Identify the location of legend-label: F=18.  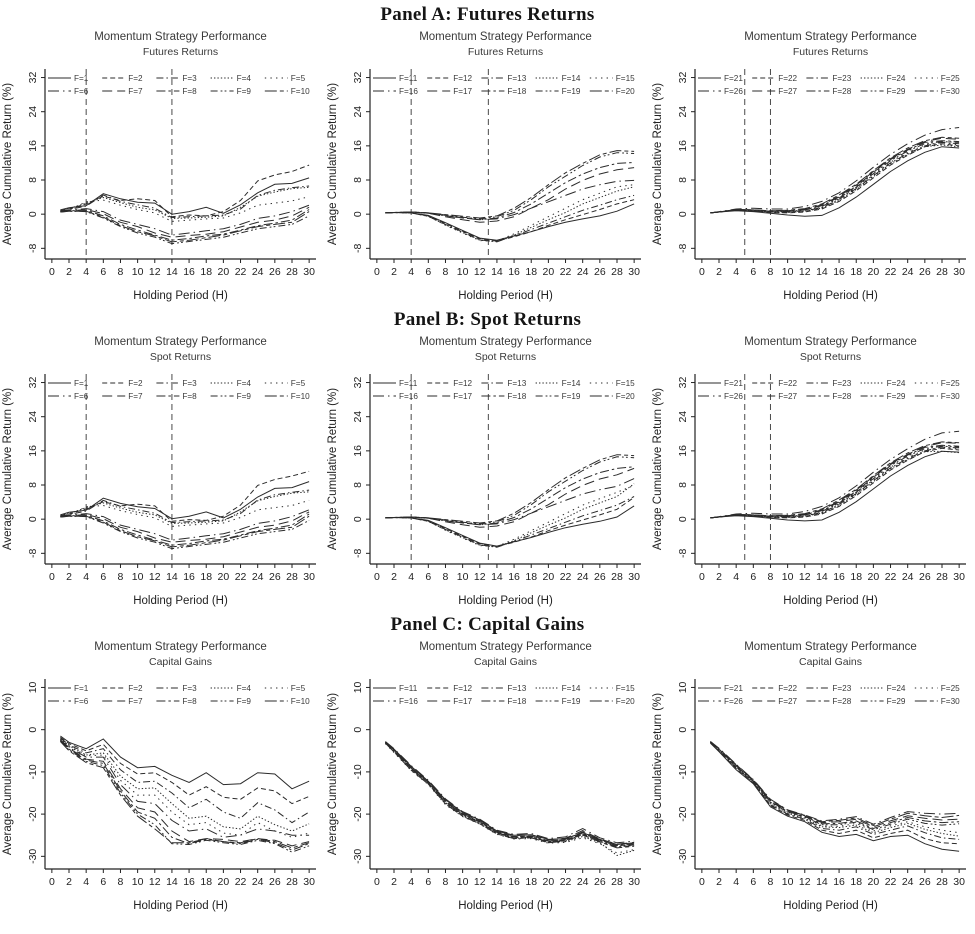
(516, 396).